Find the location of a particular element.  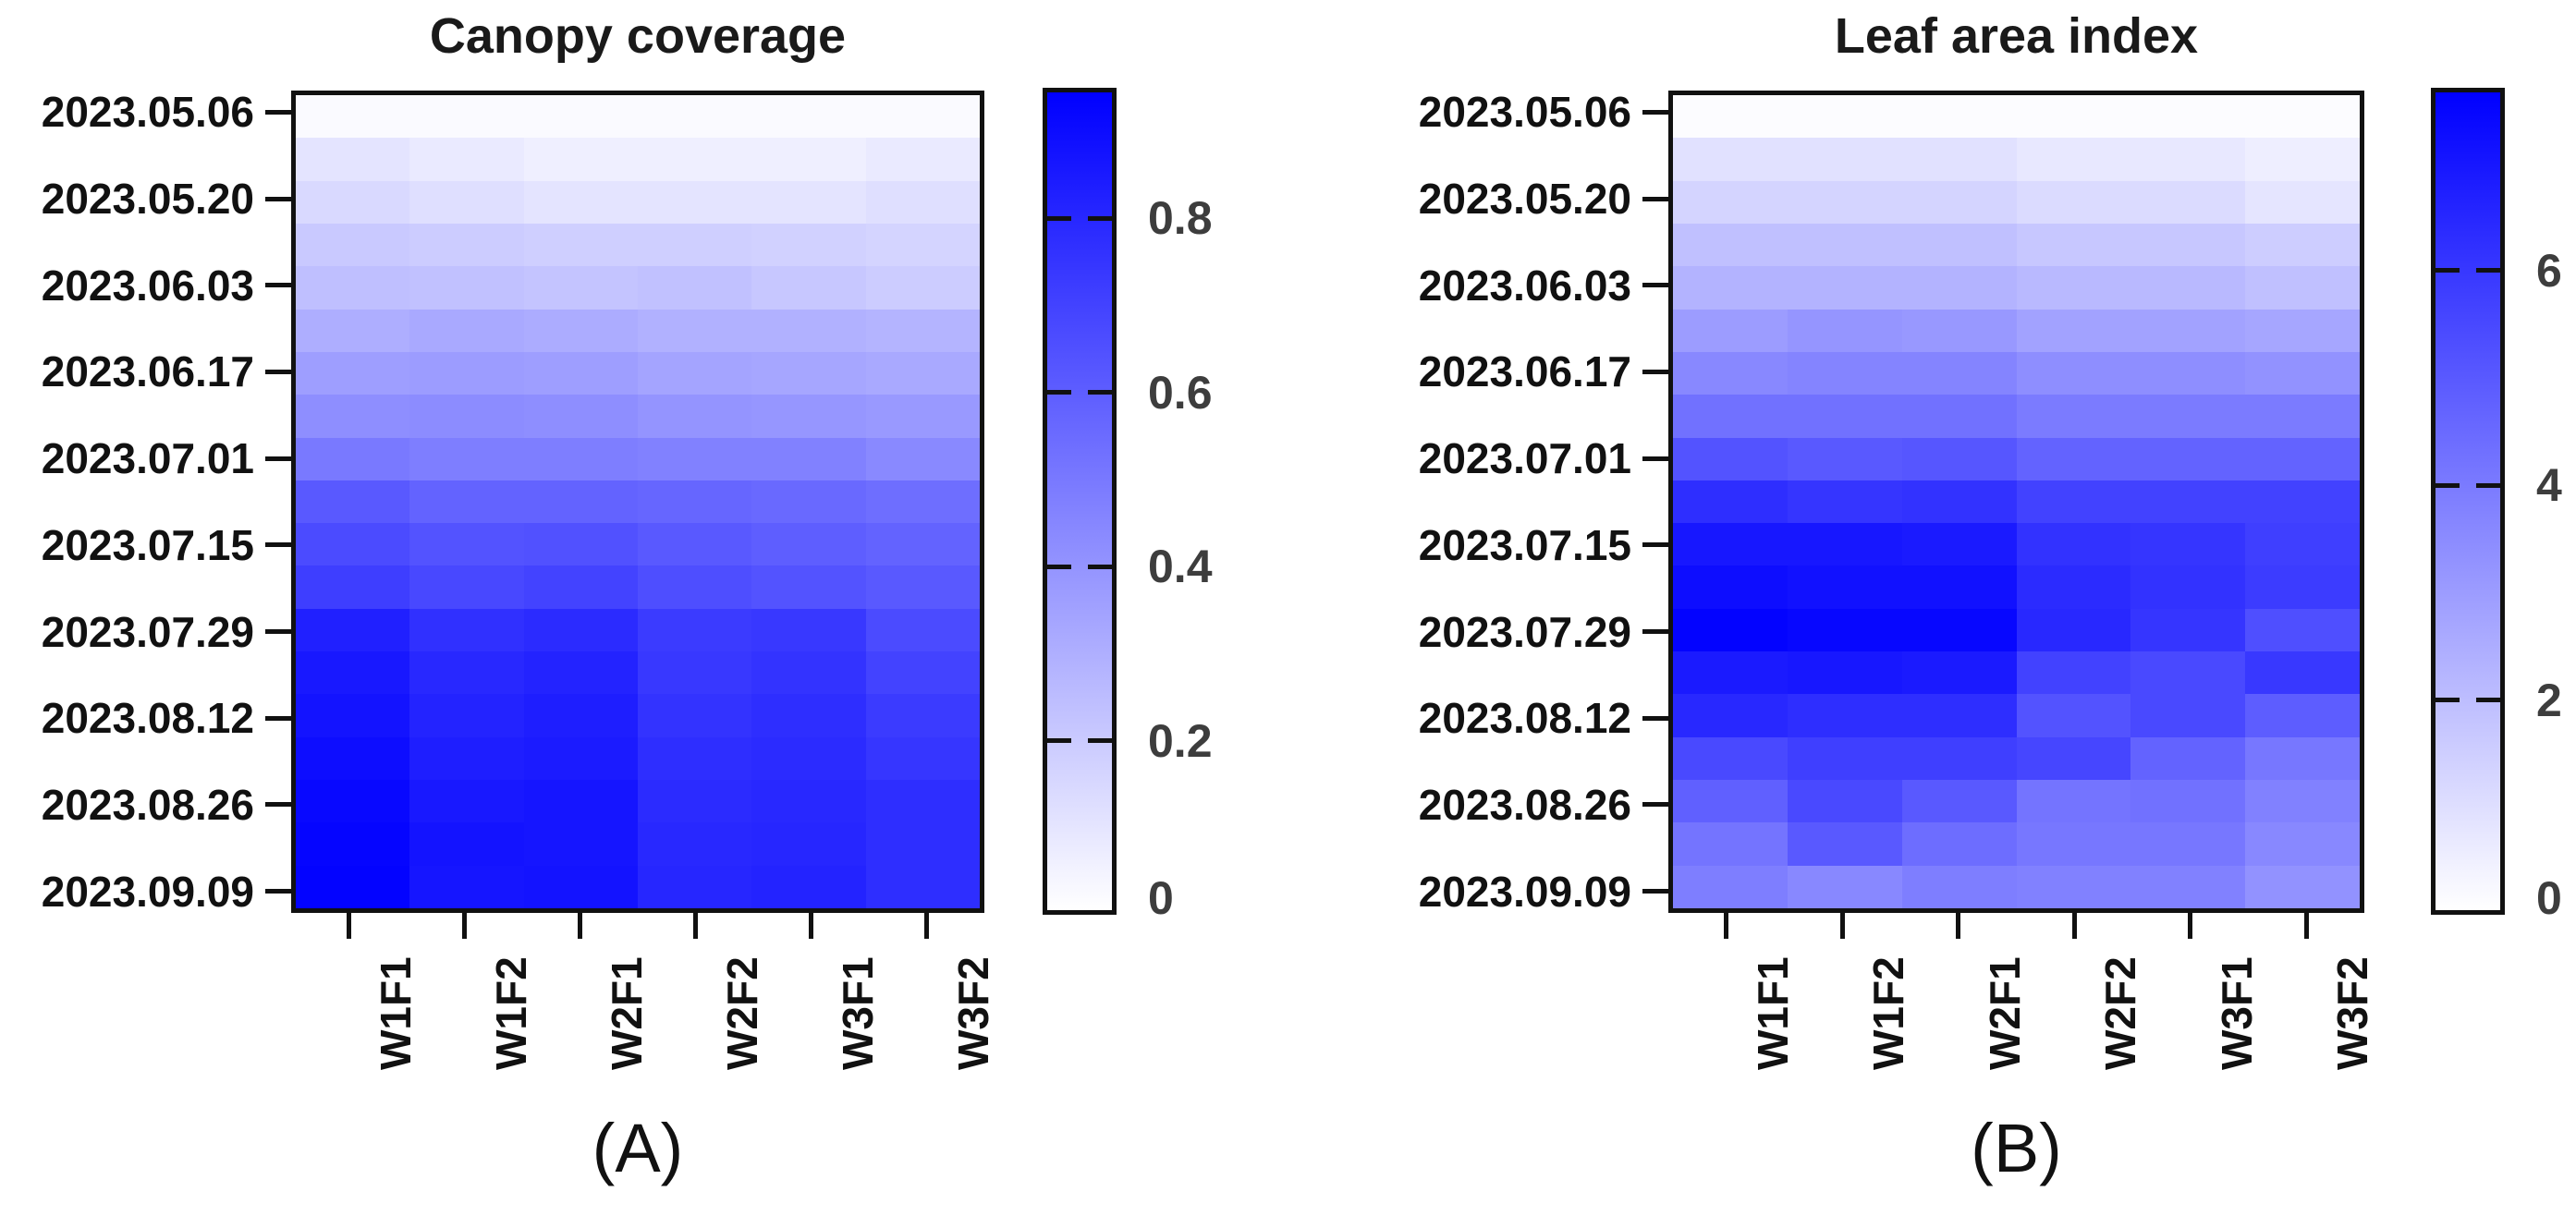

panel-a-colorbar is located at coordinates (1080, 501).